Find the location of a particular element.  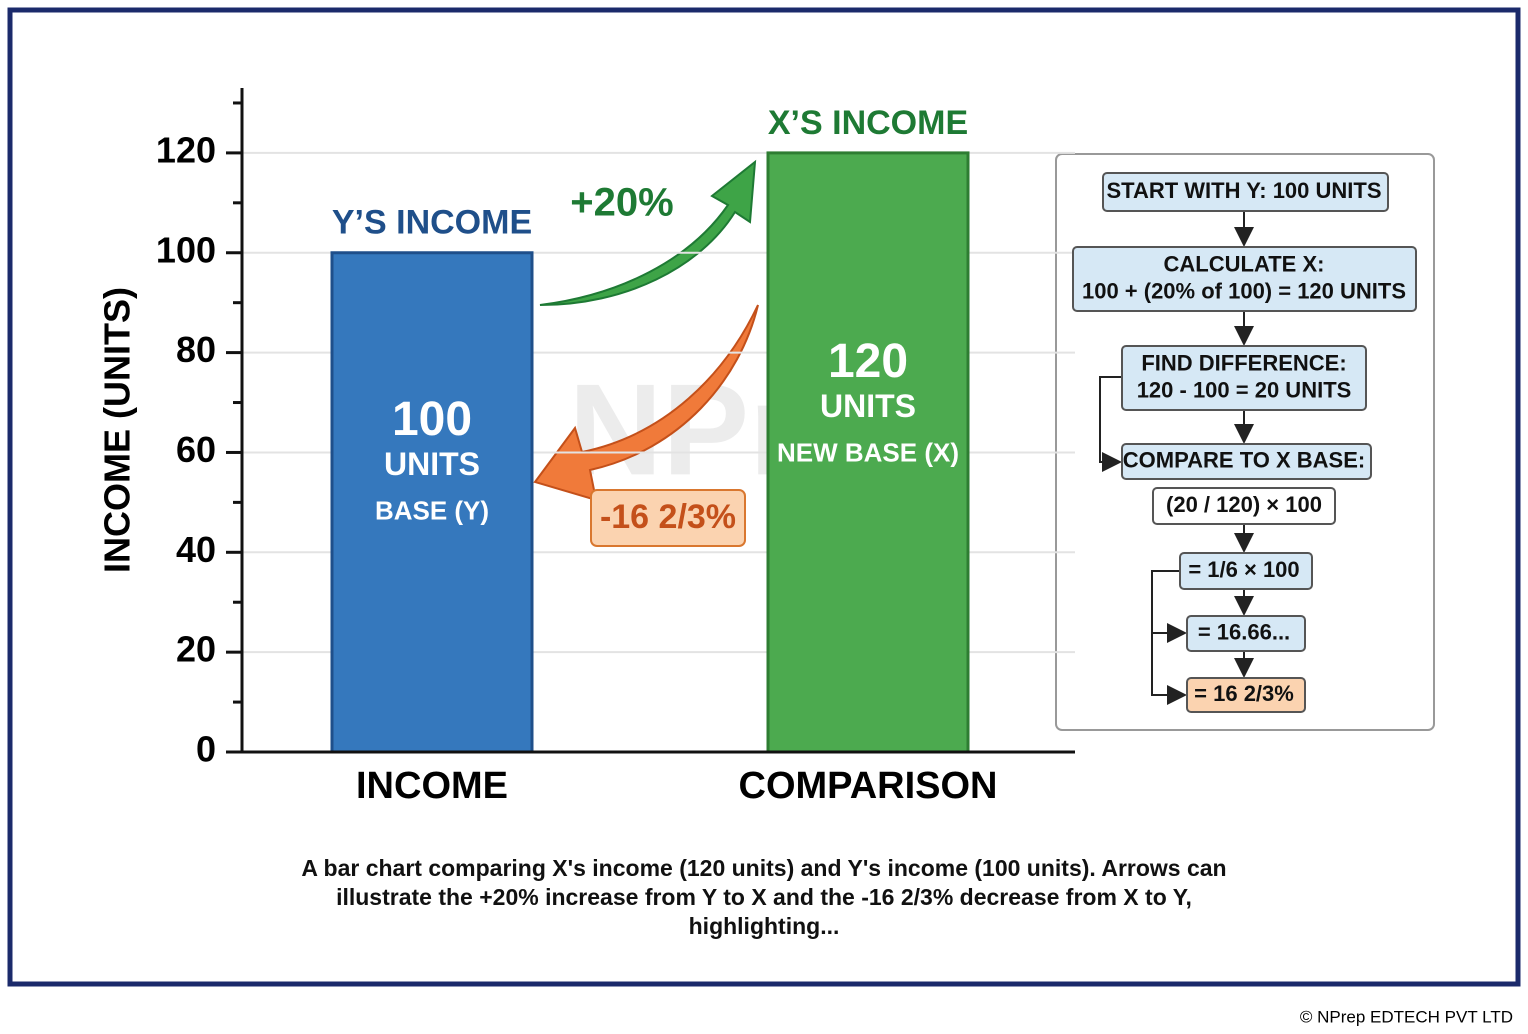

flow-step-text: FIND DIFFERENCE: is located at coordinates (1243, 362).